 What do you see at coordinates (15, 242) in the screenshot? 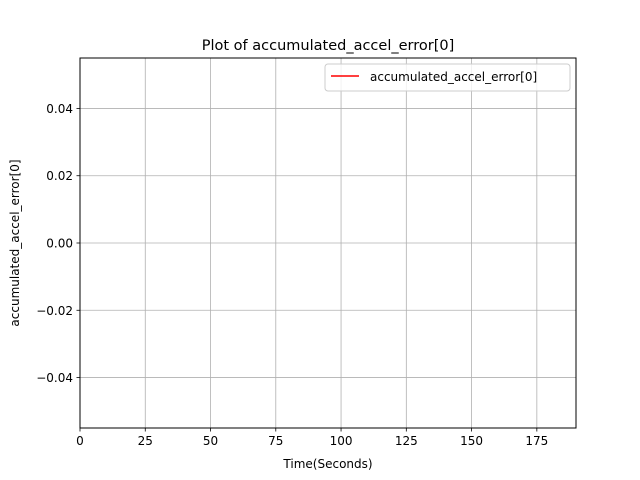
I see `y-axis-label: accumulated_accel_error[0]` at bounding box center [15, 242].